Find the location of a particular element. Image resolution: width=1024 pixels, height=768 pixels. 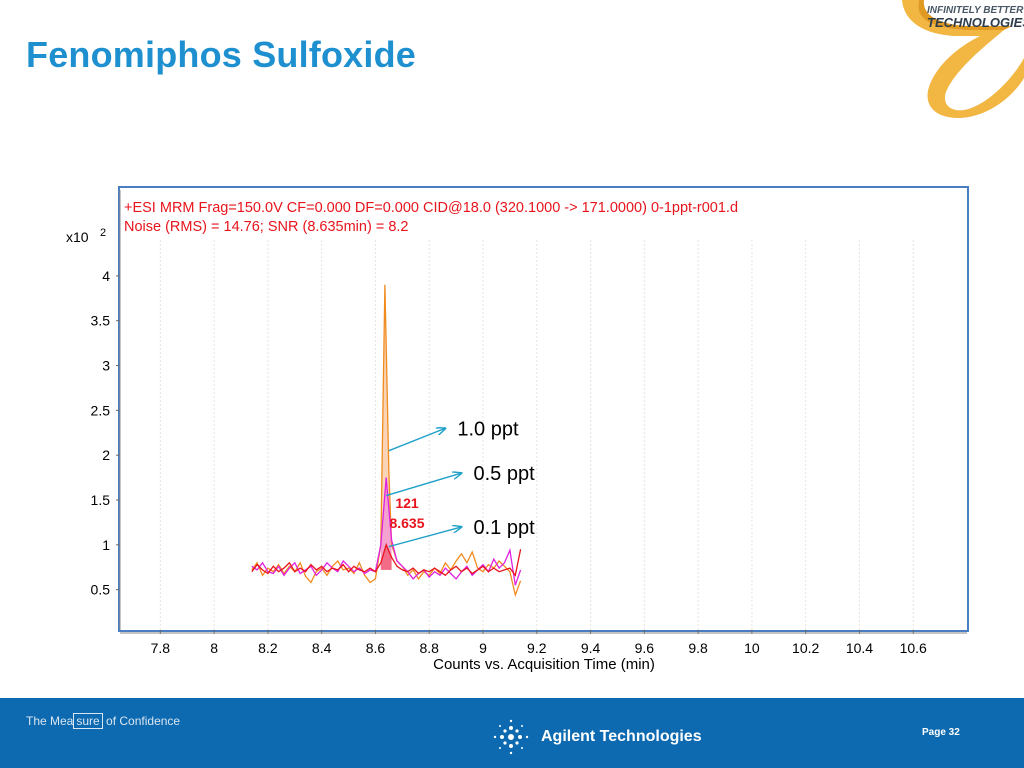

y-tick-label: 3 is located at coordinates (106, 366).